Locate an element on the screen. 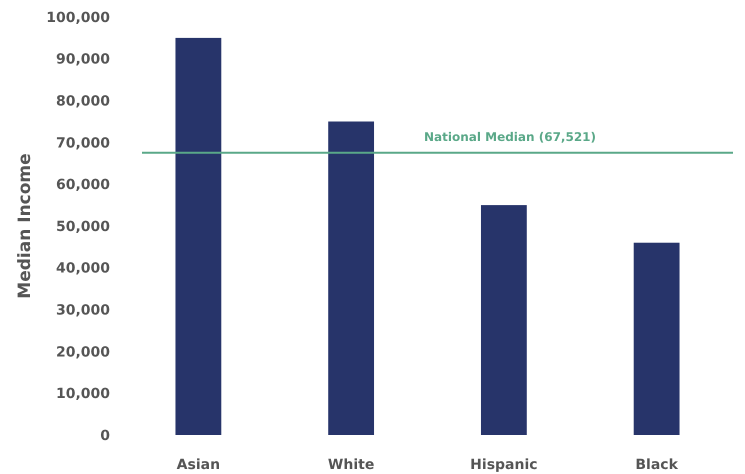  y-tick-label: 0 is located at coordinates (105, 436).